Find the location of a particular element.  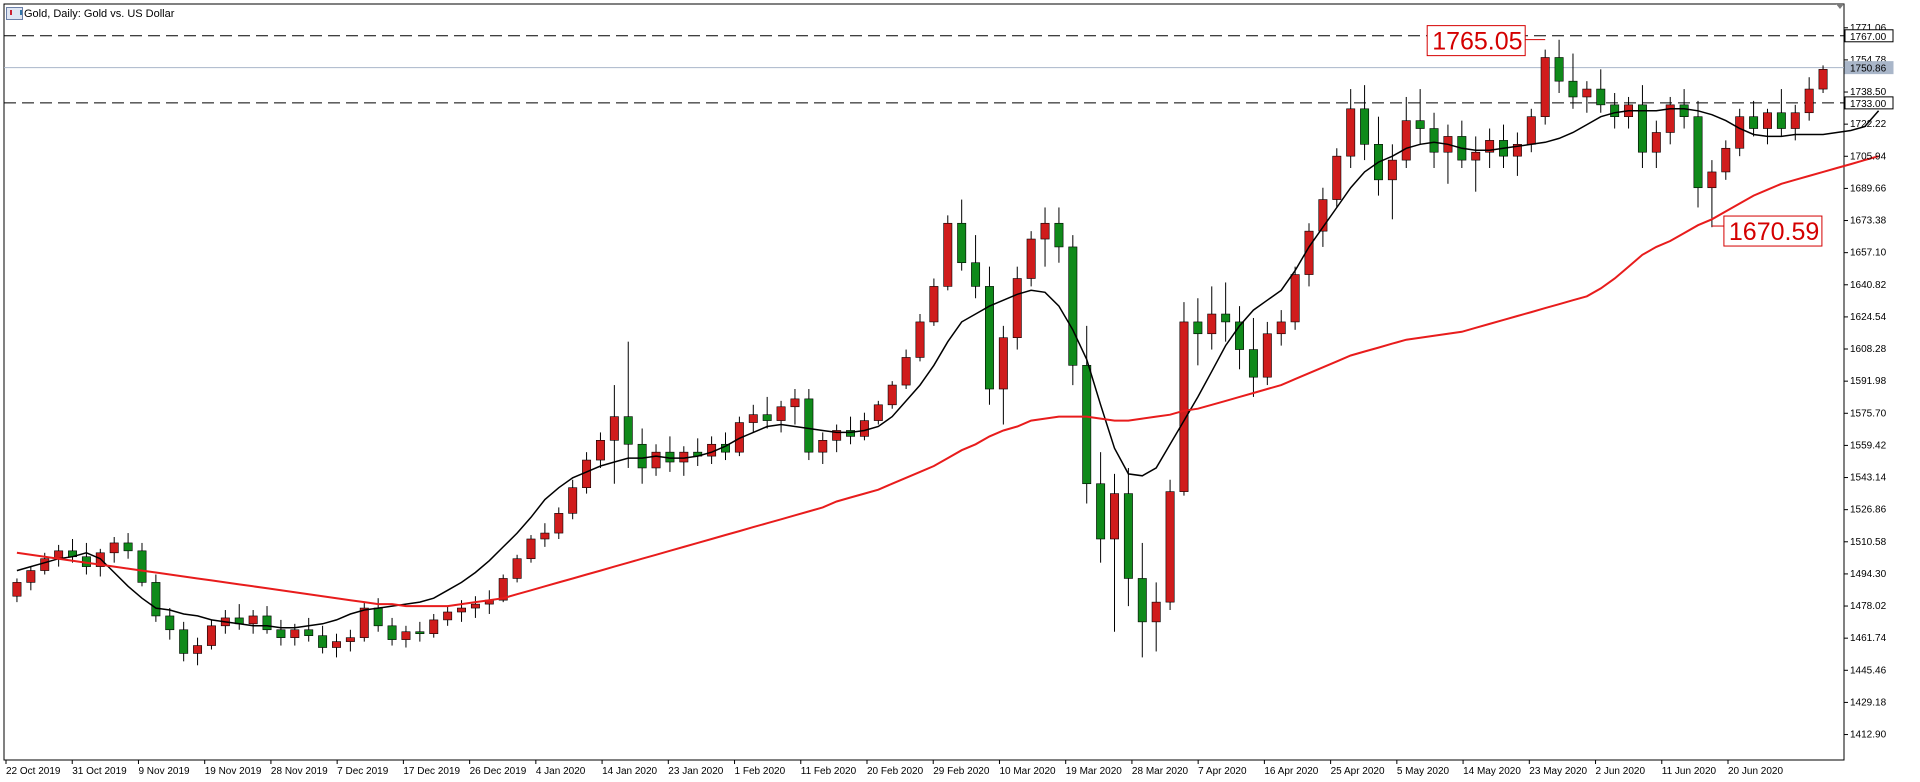

y-tick-label: 1673.38 is located at coordinates (1868, 221).